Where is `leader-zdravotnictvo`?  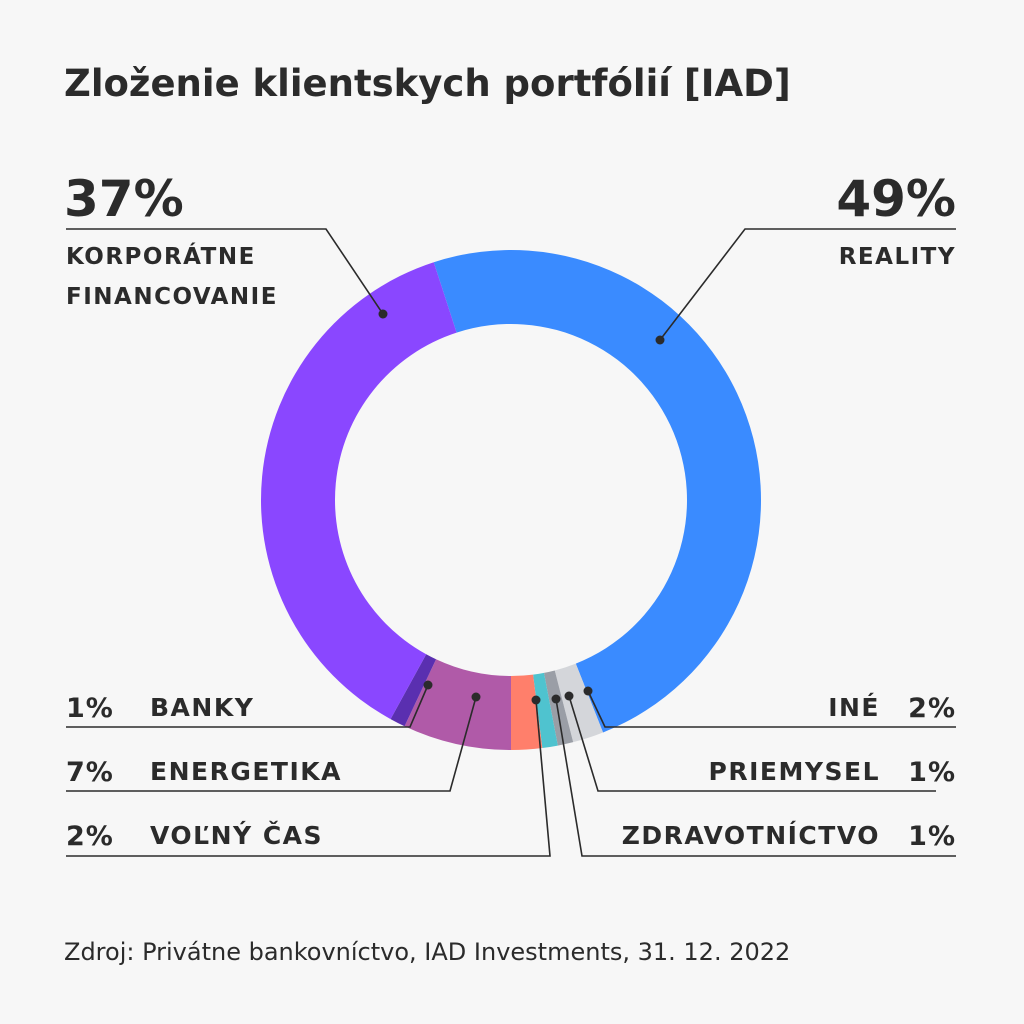
leader-zdravotnictvo is located at coordinates (755, 777).